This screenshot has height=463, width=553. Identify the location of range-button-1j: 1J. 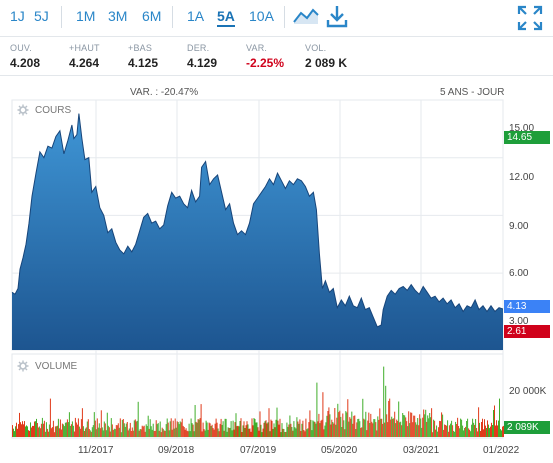
(17, 16).